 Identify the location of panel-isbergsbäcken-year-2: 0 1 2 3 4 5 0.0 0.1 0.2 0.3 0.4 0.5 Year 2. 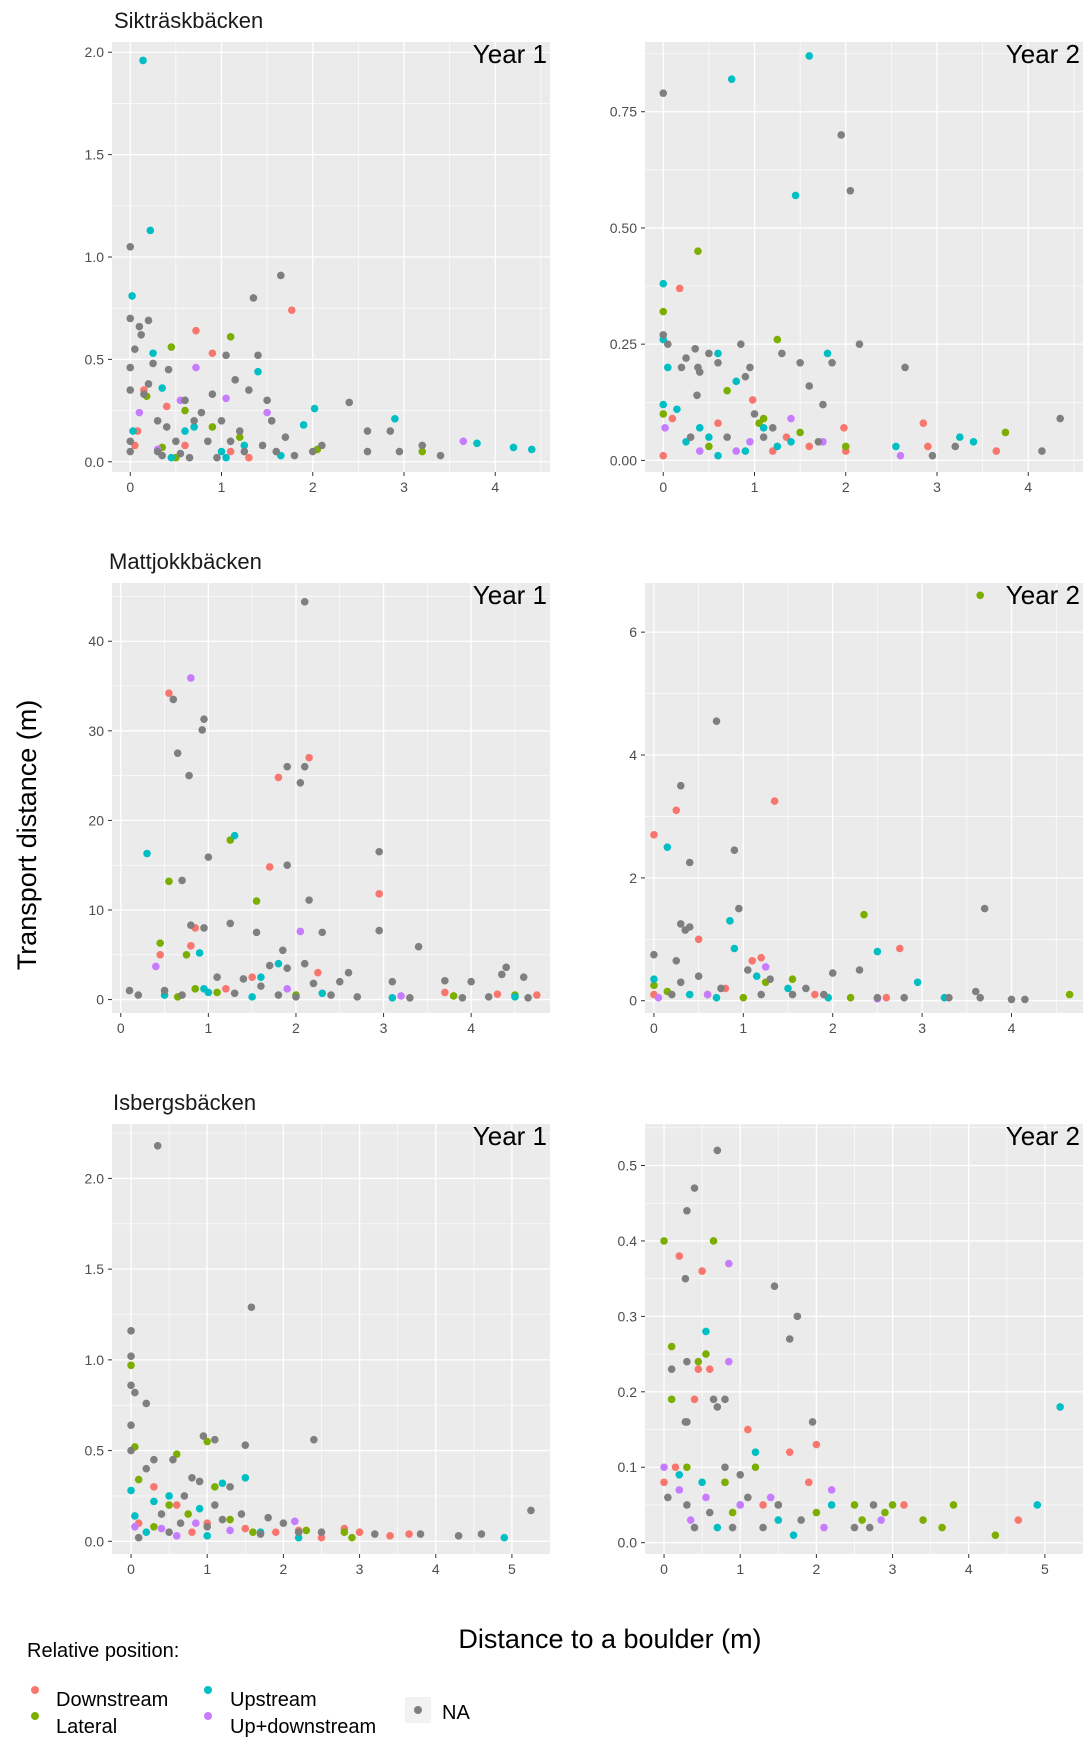
(850, 1349).